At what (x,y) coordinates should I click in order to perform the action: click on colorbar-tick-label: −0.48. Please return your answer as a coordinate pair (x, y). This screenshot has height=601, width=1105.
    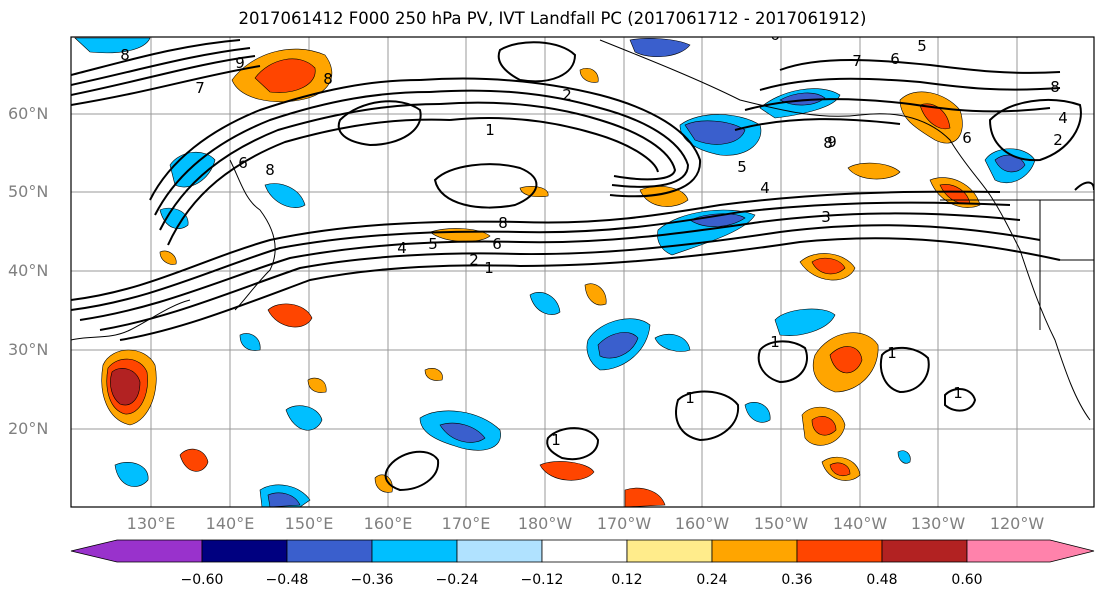
    Looking at the image, I should click on (287, 580).